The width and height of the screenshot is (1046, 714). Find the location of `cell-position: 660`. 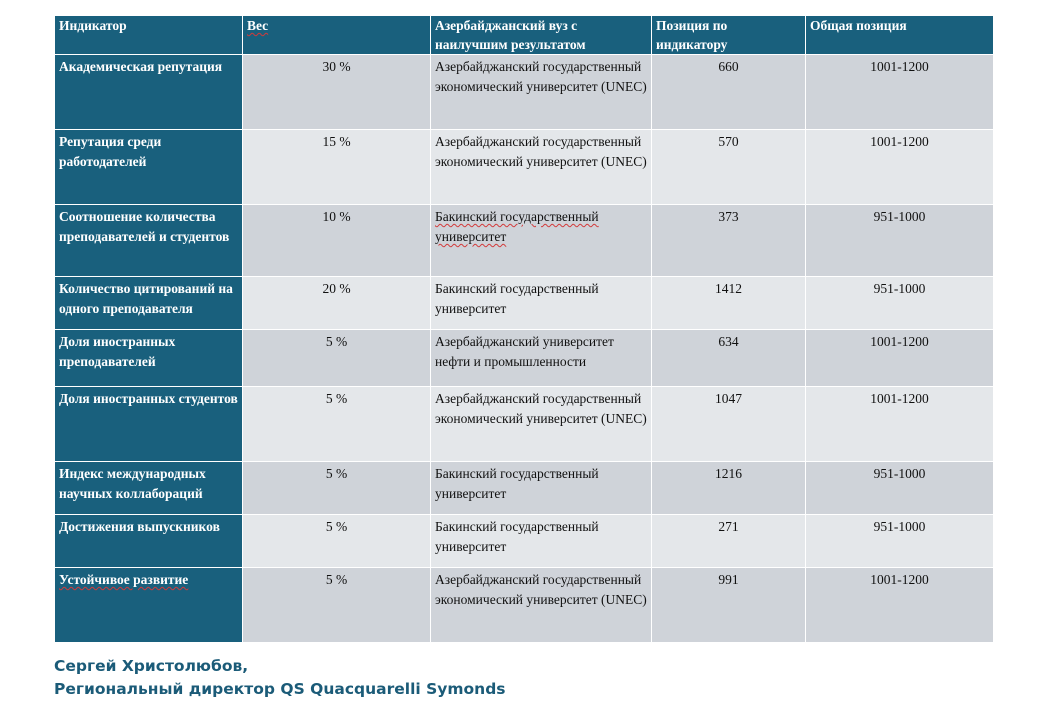

cell-position: 660 is located at coordinates (728, 92).